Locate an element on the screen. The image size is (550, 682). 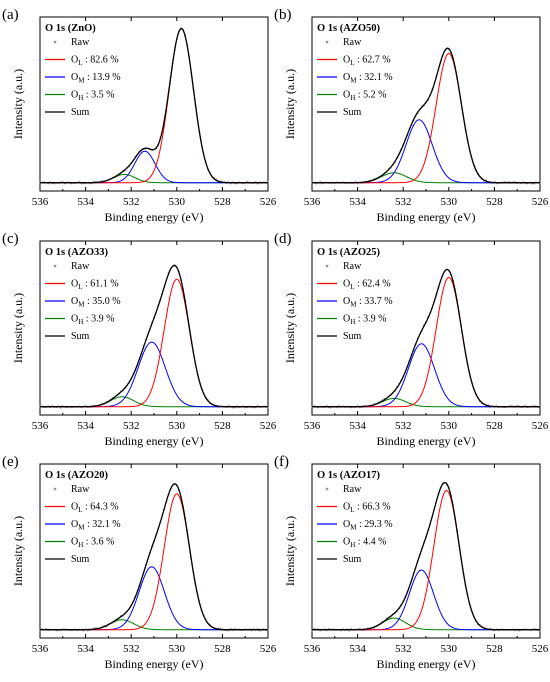
legend-label-ol: OL : 82.6 % is located at coordinates (95, 61).